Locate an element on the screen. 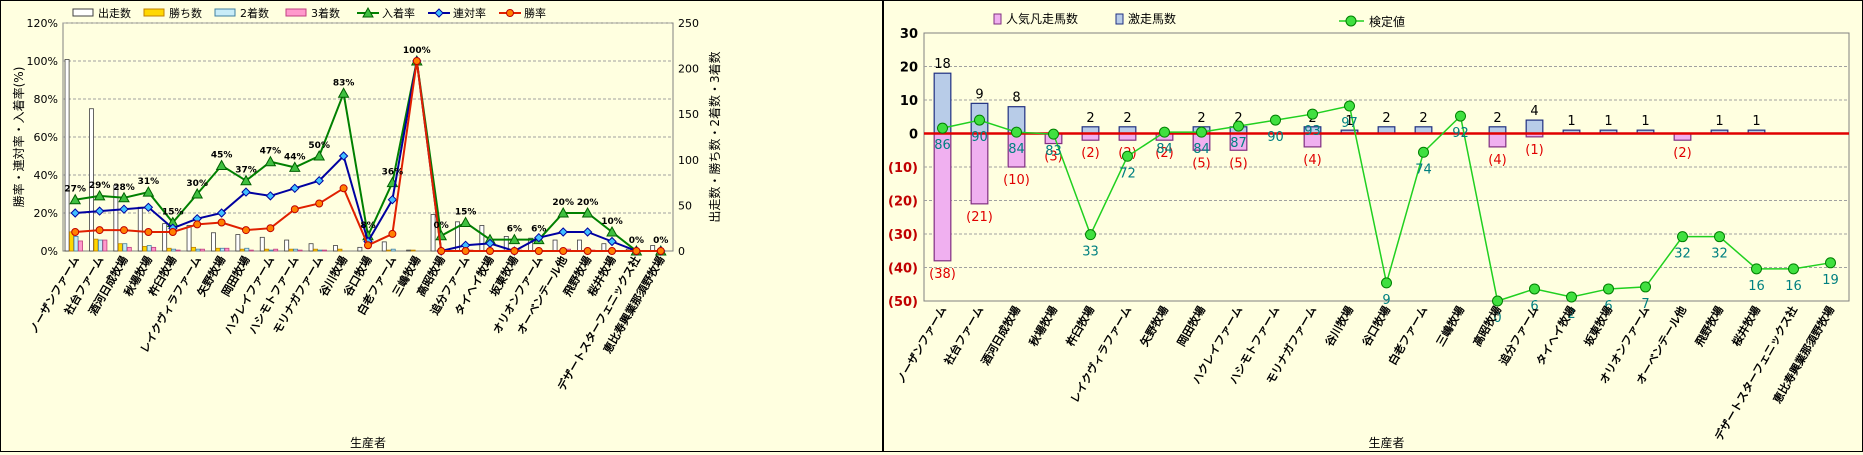 Image resolution: width=1863 pixels, height=455 pixels. point-label: 84 is located at coordinates (1016, 149).